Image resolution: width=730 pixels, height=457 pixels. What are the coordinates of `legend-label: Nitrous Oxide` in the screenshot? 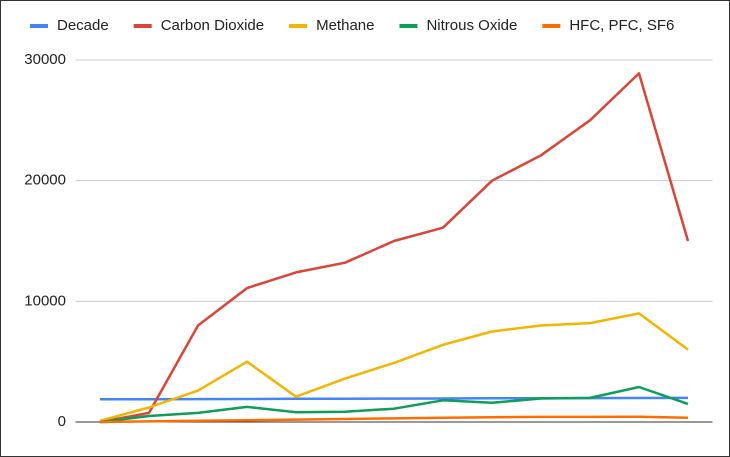 It's located at (471, 25).